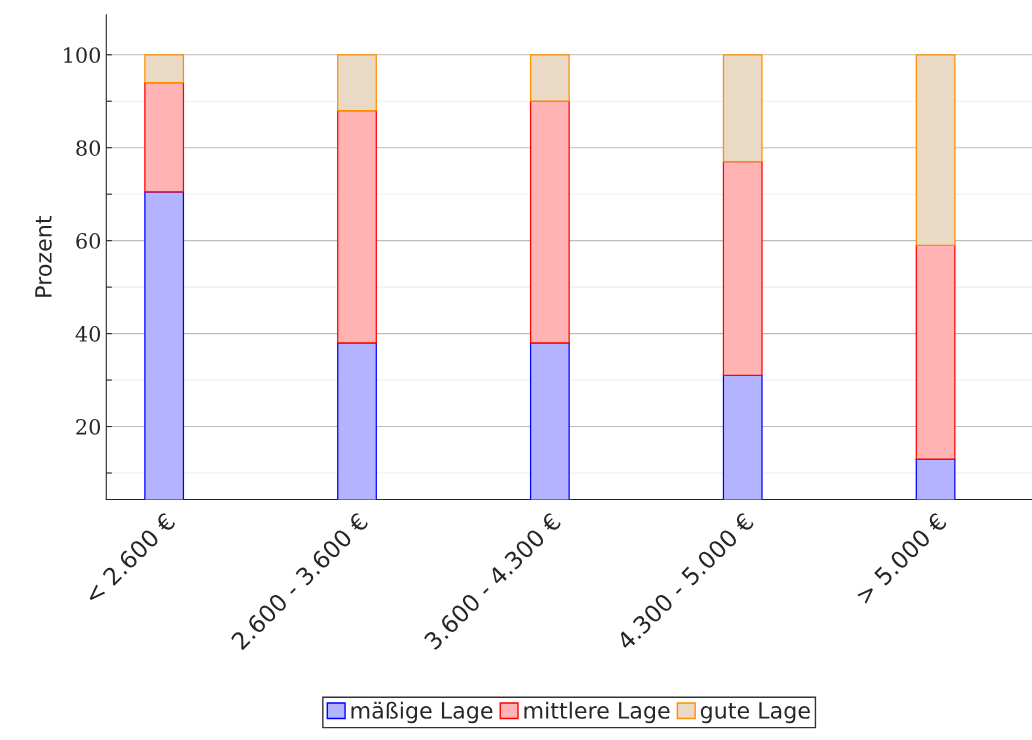 The width and height of the screenshot is (1032, 740). What do you see at coordinates (43, 256) in the screenshot?
I see `y-axis-title: Prozent` at bounding box center [43, 256].